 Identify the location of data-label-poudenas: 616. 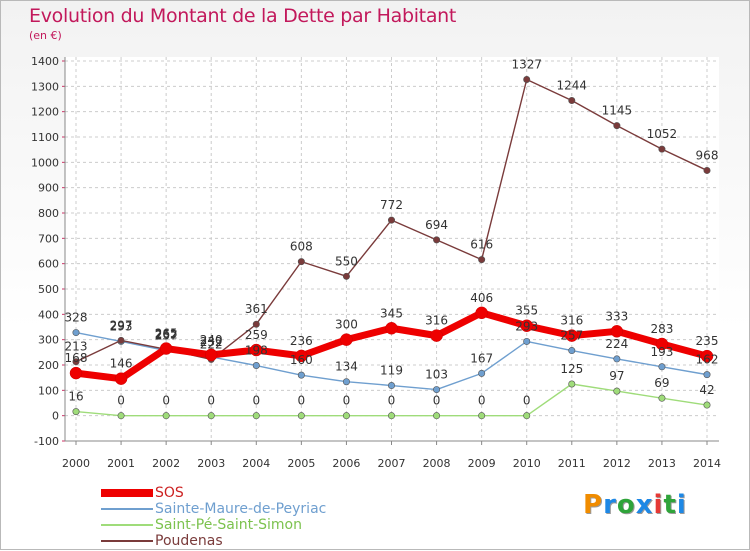
(481, 245).